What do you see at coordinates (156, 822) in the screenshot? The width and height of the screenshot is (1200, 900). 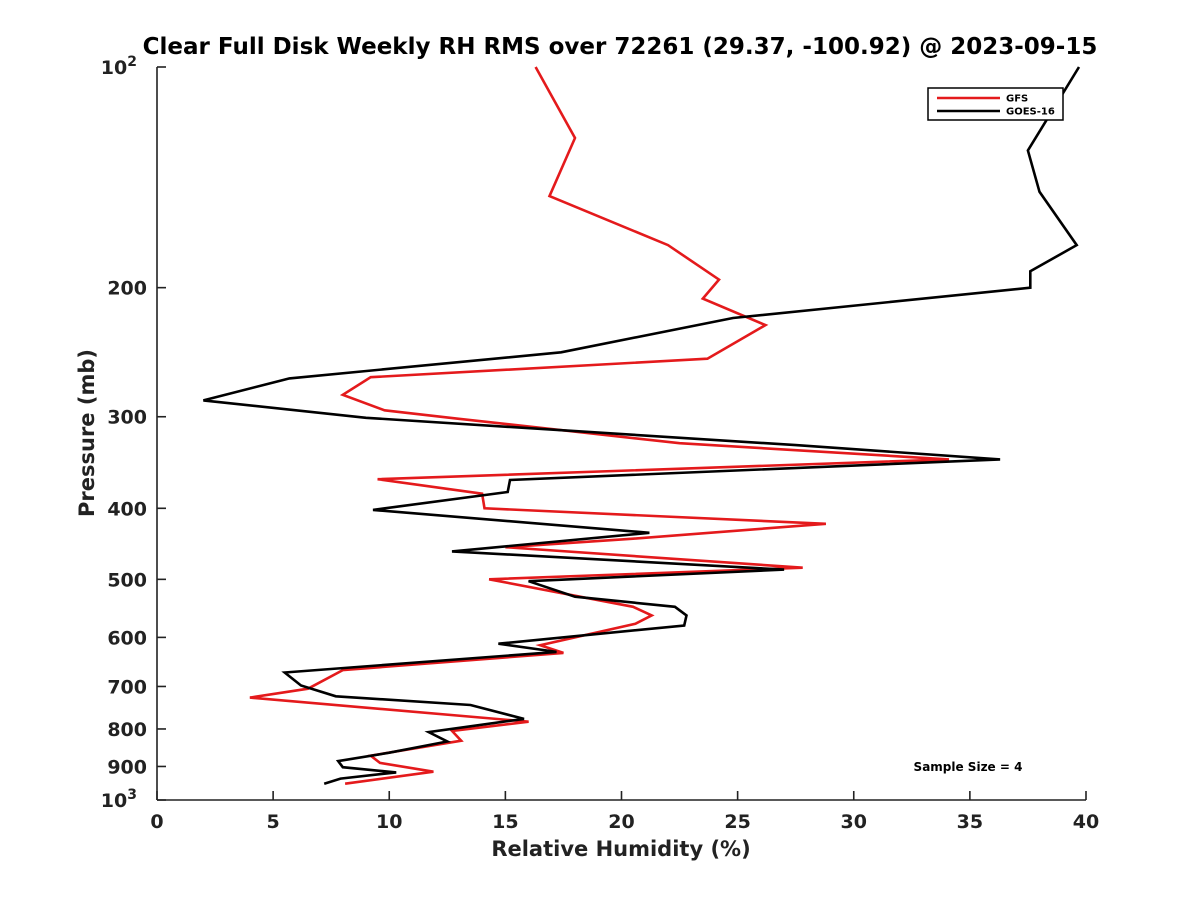 I see `x-tick-label: 0` at bounding box center [156, 822].